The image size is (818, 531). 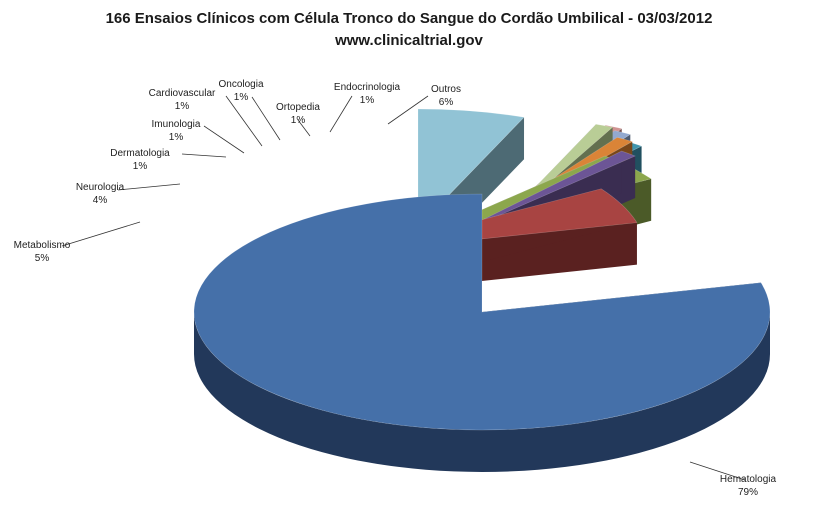 What do you see at coordinates (42, 245) in the screenshot?
I see `slice-label: Metabolismo` at bounding box center [42, 245].